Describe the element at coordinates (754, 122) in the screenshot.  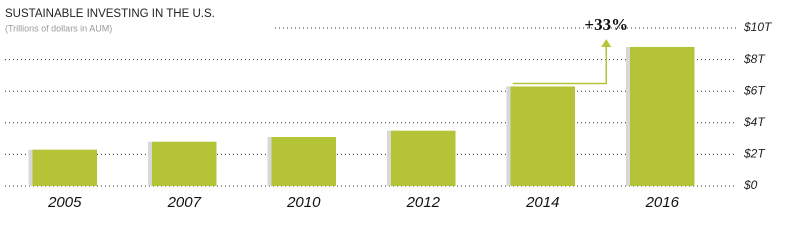
I see `y-tick-label: $4T` at that location.